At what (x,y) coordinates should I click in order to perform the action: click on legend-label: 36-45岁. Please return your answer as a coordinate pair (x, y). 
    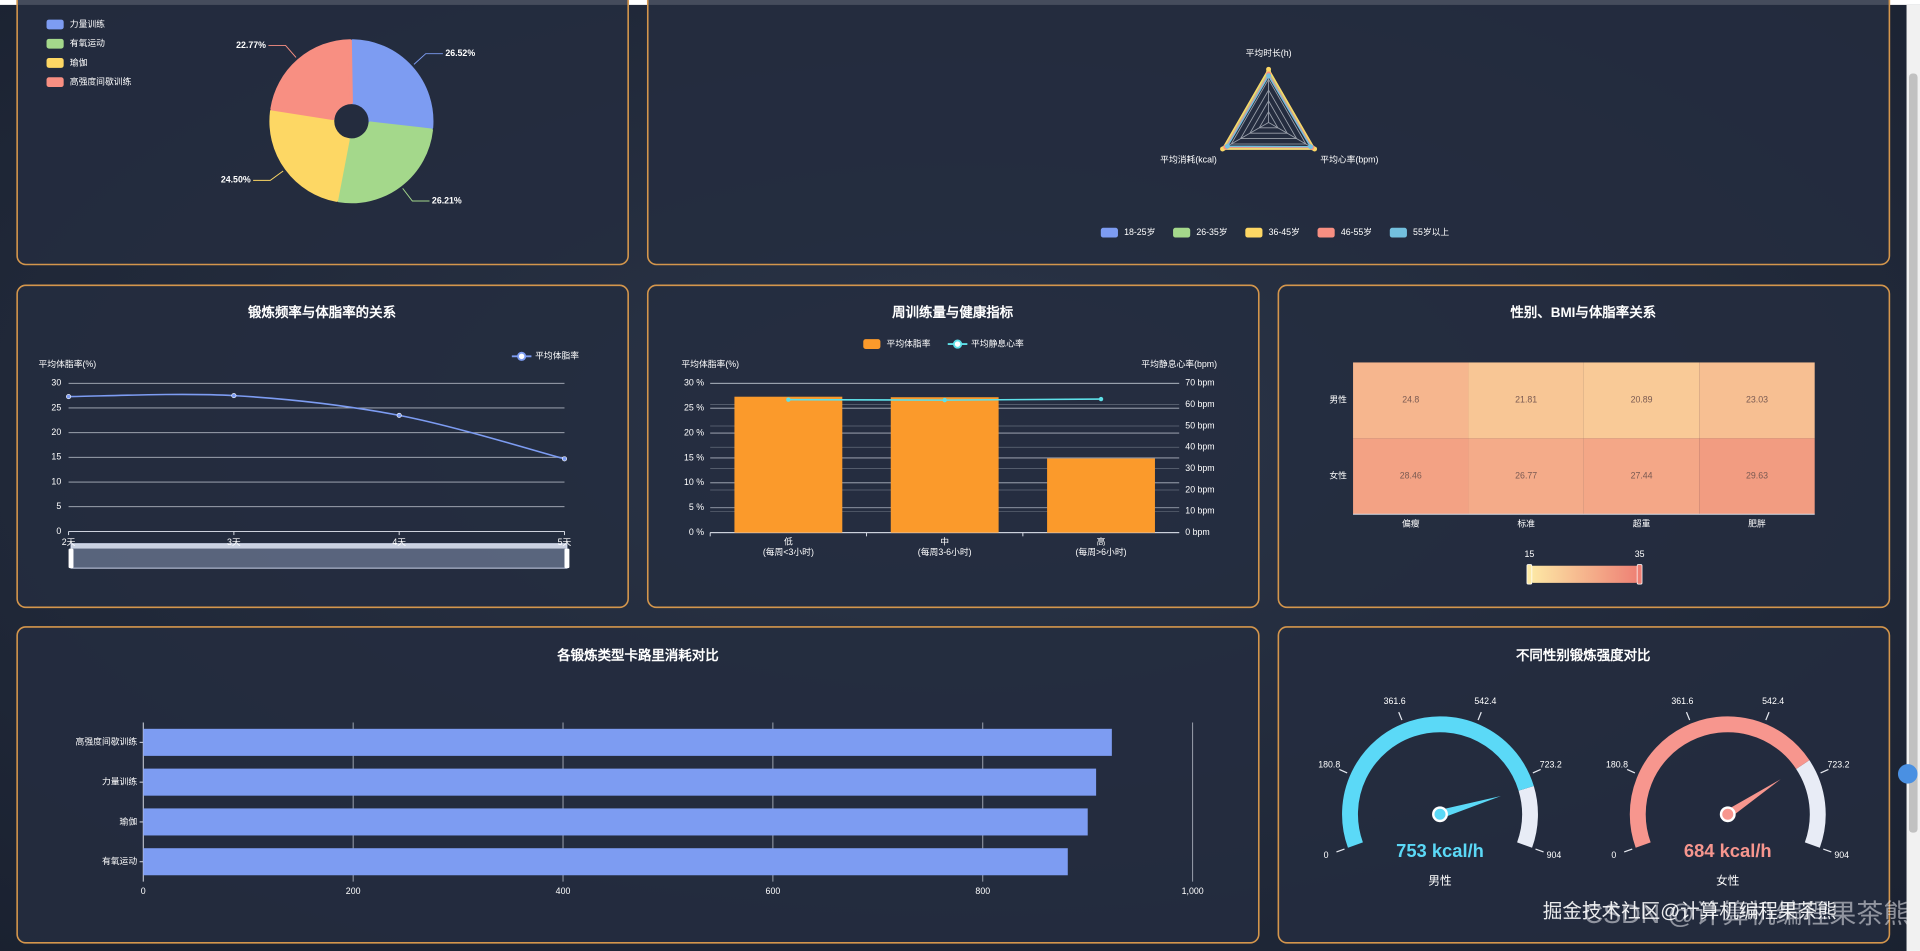
    Looking at the image, I should click on (1284, 231).